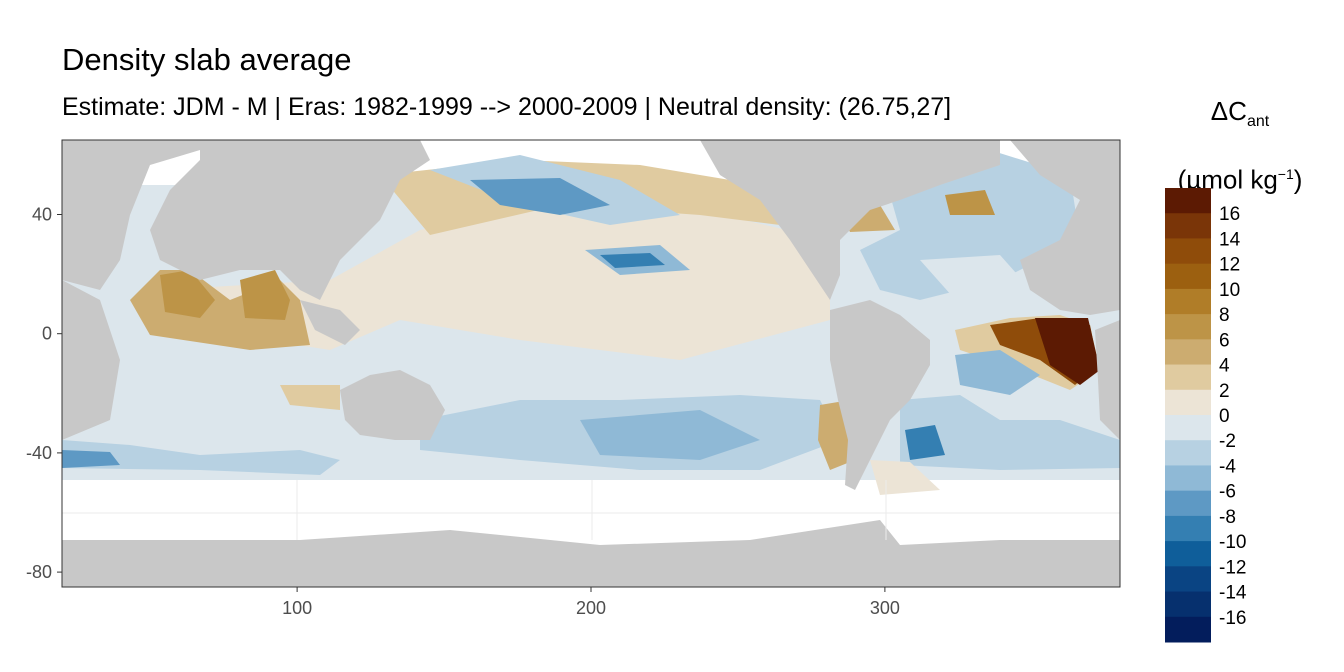 The image size is (1344, 672). I want to click on legend-label: 2, so click(1224, 391).